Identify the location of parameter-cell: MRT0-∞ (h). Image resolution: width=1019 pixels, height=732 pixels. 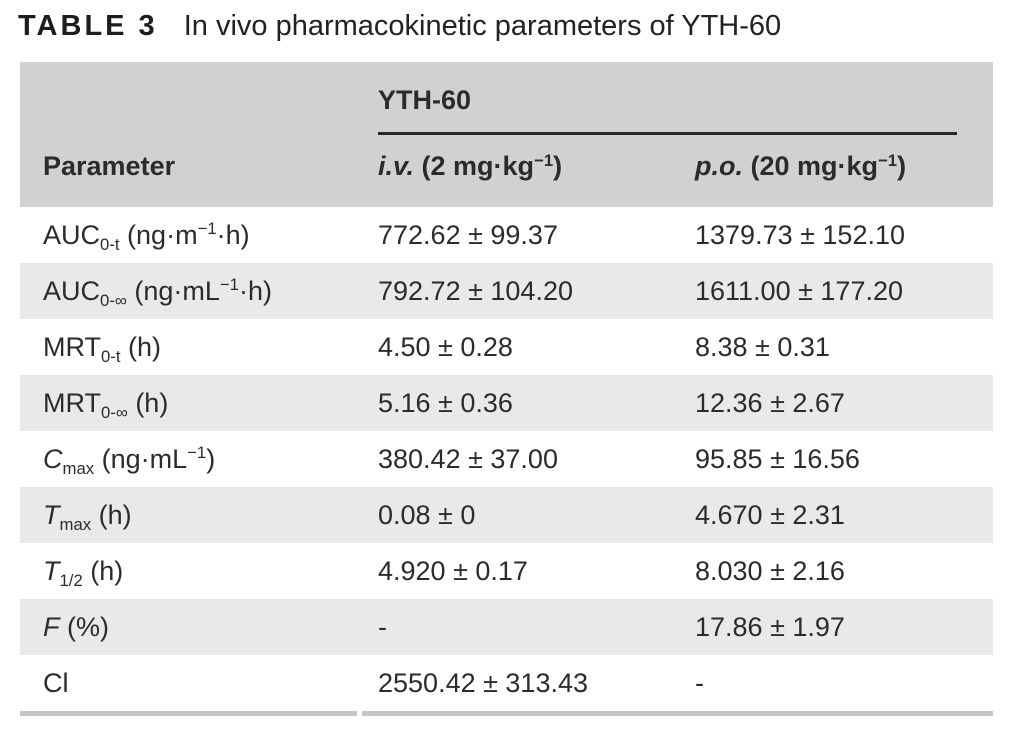
(106, 404).